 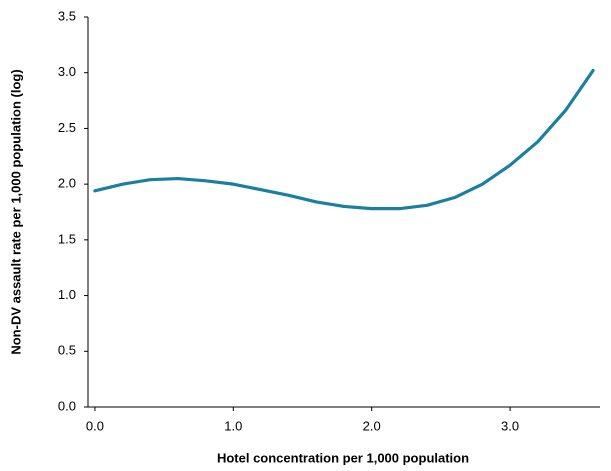 I want to click on y-tick-label: 0.5, so click(x=67, y=350).